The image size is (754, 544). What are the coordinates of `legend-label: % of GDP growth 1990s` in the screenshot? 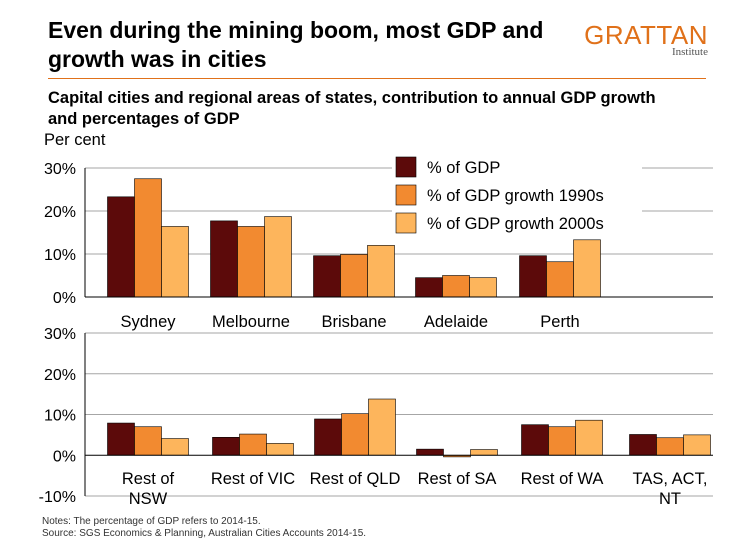 It's located at (515, 196).